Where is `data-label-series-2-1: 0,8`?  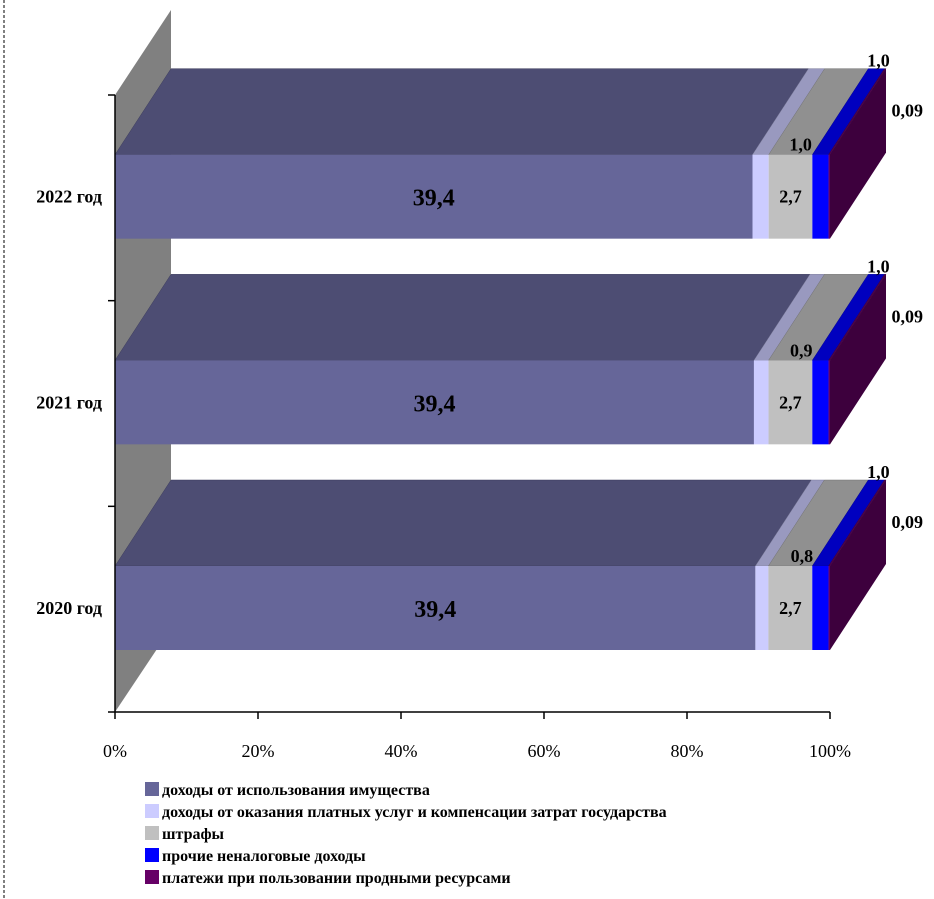 data-label-series-2-1: 0,8 is located at coordinates (802, 556).